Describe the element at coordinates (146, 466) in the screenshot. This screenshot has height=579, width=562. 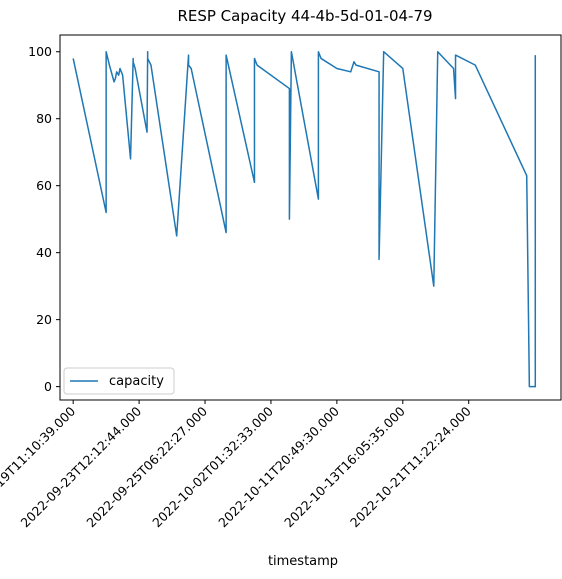
I see `x-tick-label: 2022-09-25T06:22:27.000` at that location.